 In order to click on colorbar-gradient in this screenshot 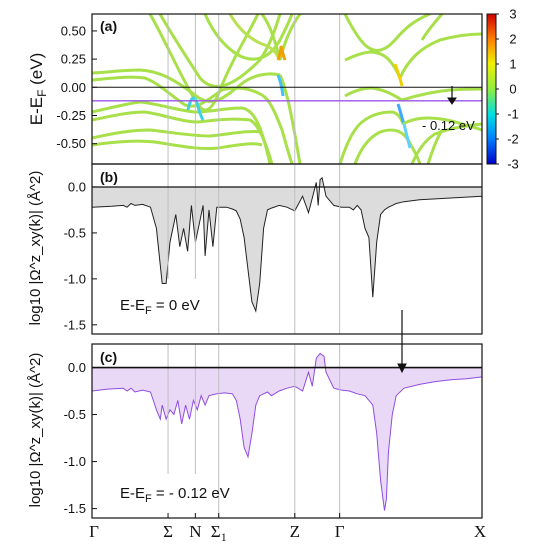, I will do `click(491, 89)`.